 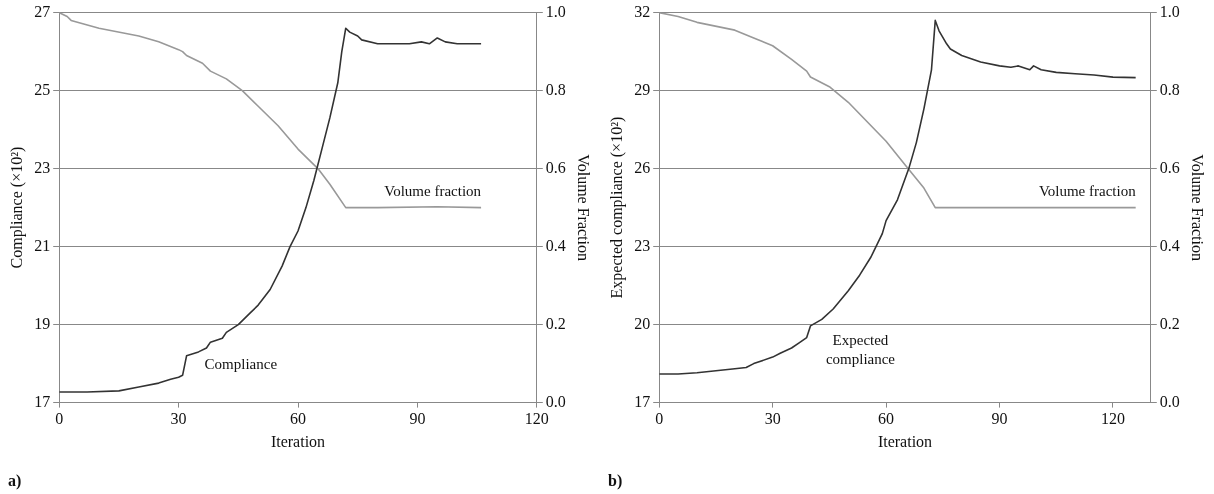 I want to click on y-tick-label: 26, so click(x=642, y=167).